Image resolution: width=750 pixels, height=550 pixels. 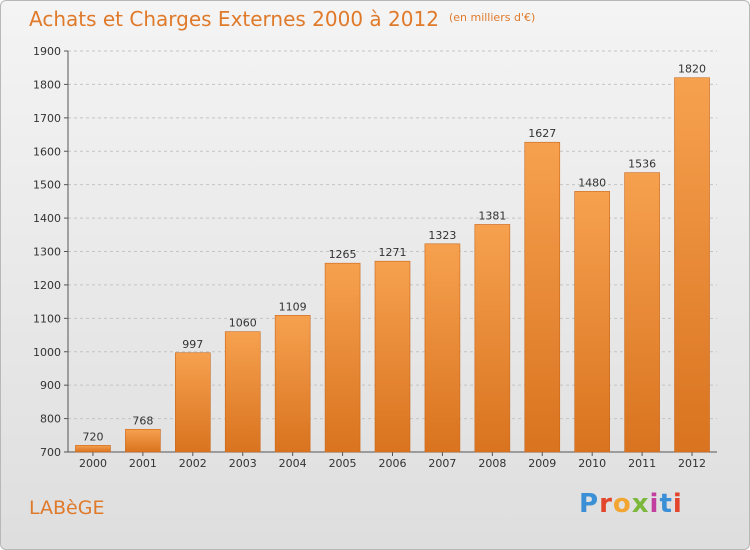 I want to click on brand-letter: P, so click(x=589, y=504).